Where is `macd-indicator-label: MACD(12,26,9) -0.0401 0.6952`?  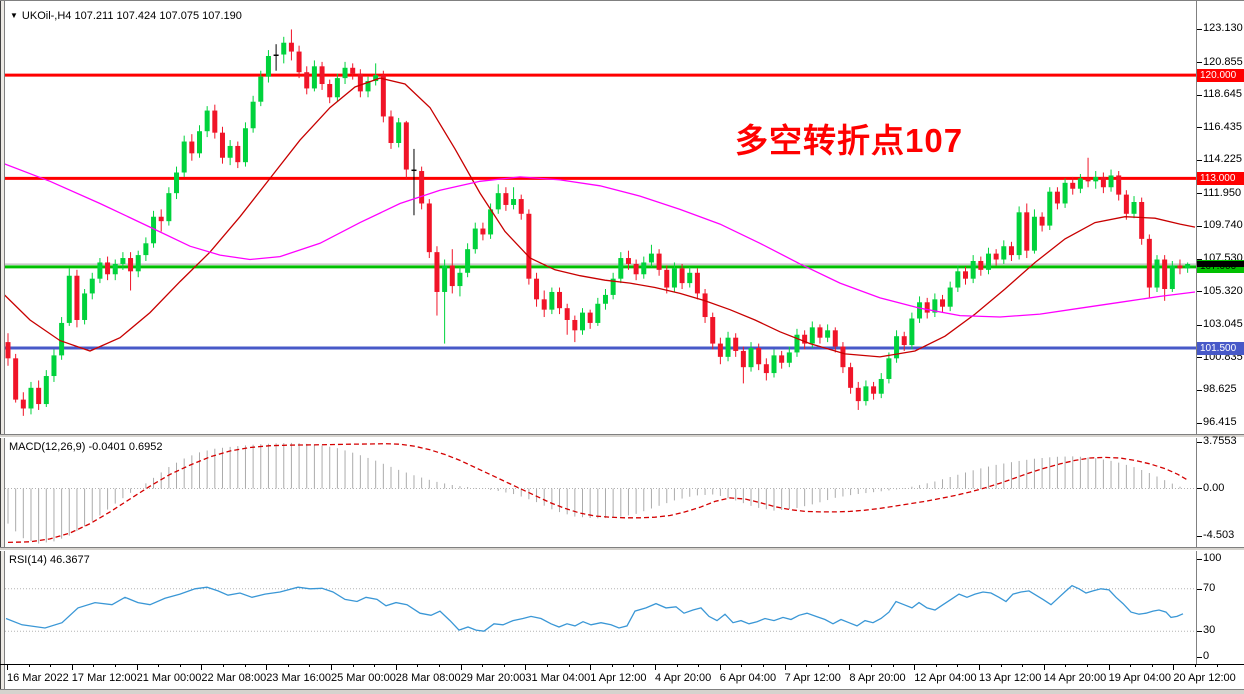
macd-indicator-label: MACD(12,26,9) -0.0401 0.6952 is located at coordinates (86, 447).